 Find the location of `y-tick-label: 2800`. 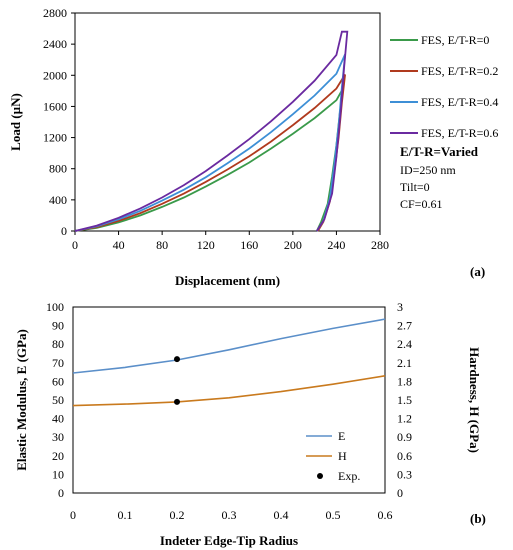

y-tick-label: 2800 is located at coordinates (55, 13).